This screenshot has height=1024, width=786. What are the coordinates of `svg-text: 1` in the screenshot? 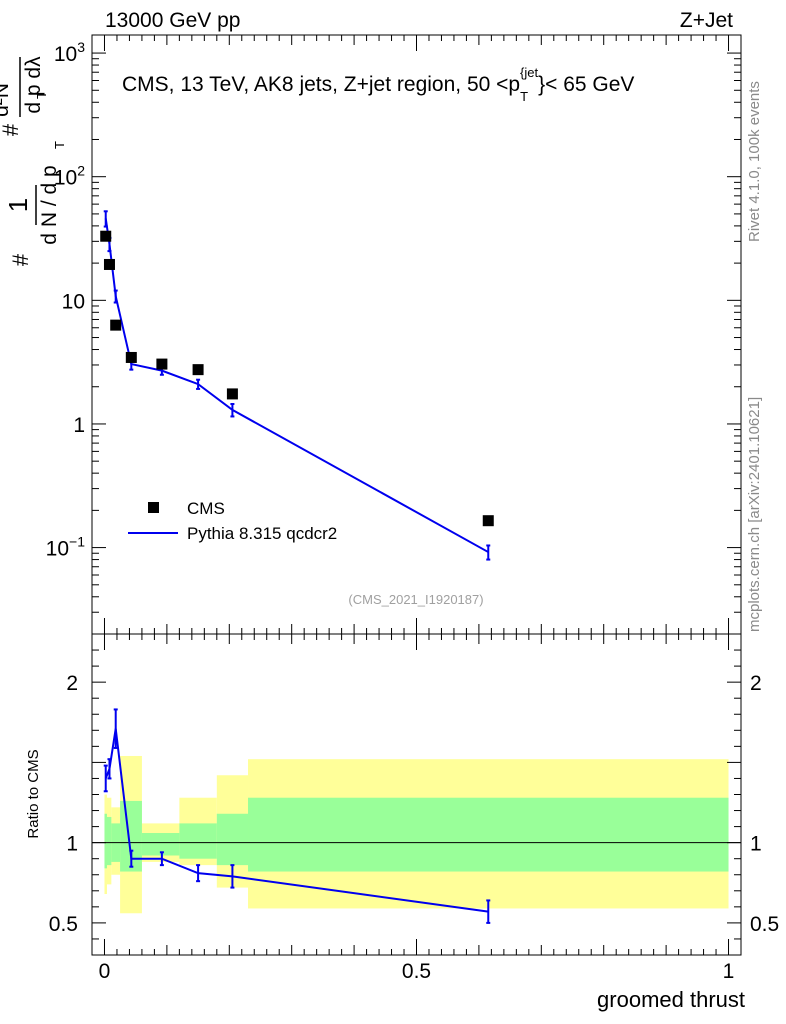 It's located at (18, 205).